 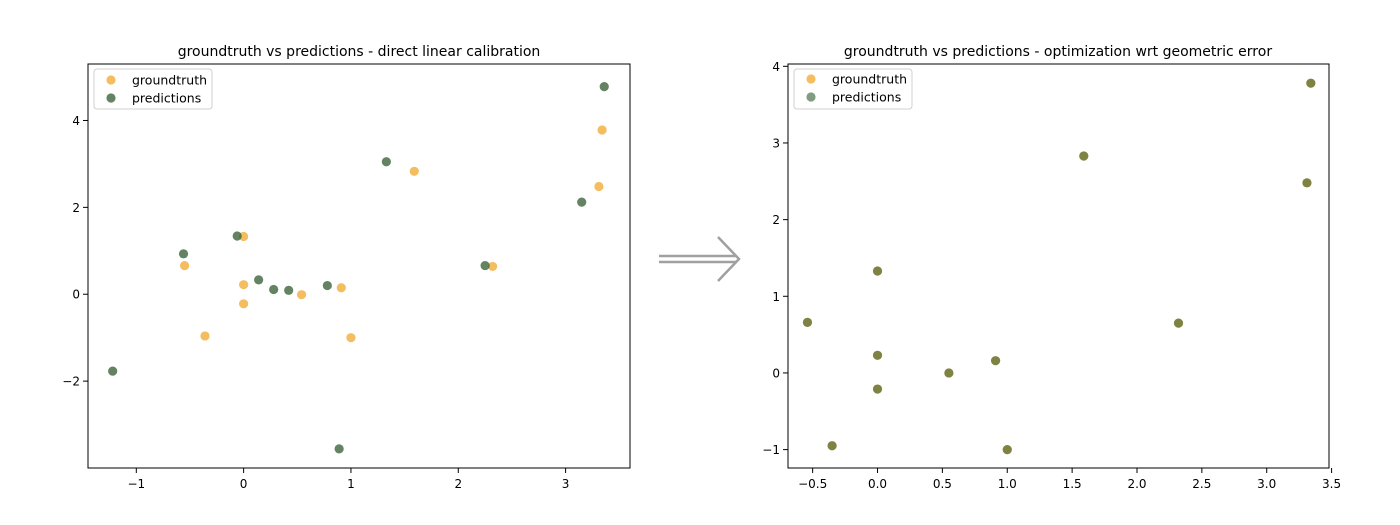 What do you see at coordinates (1266, 484) in the screenshot?
I see `x-tick-label: 3.0` at bounding box center [1266, 484].